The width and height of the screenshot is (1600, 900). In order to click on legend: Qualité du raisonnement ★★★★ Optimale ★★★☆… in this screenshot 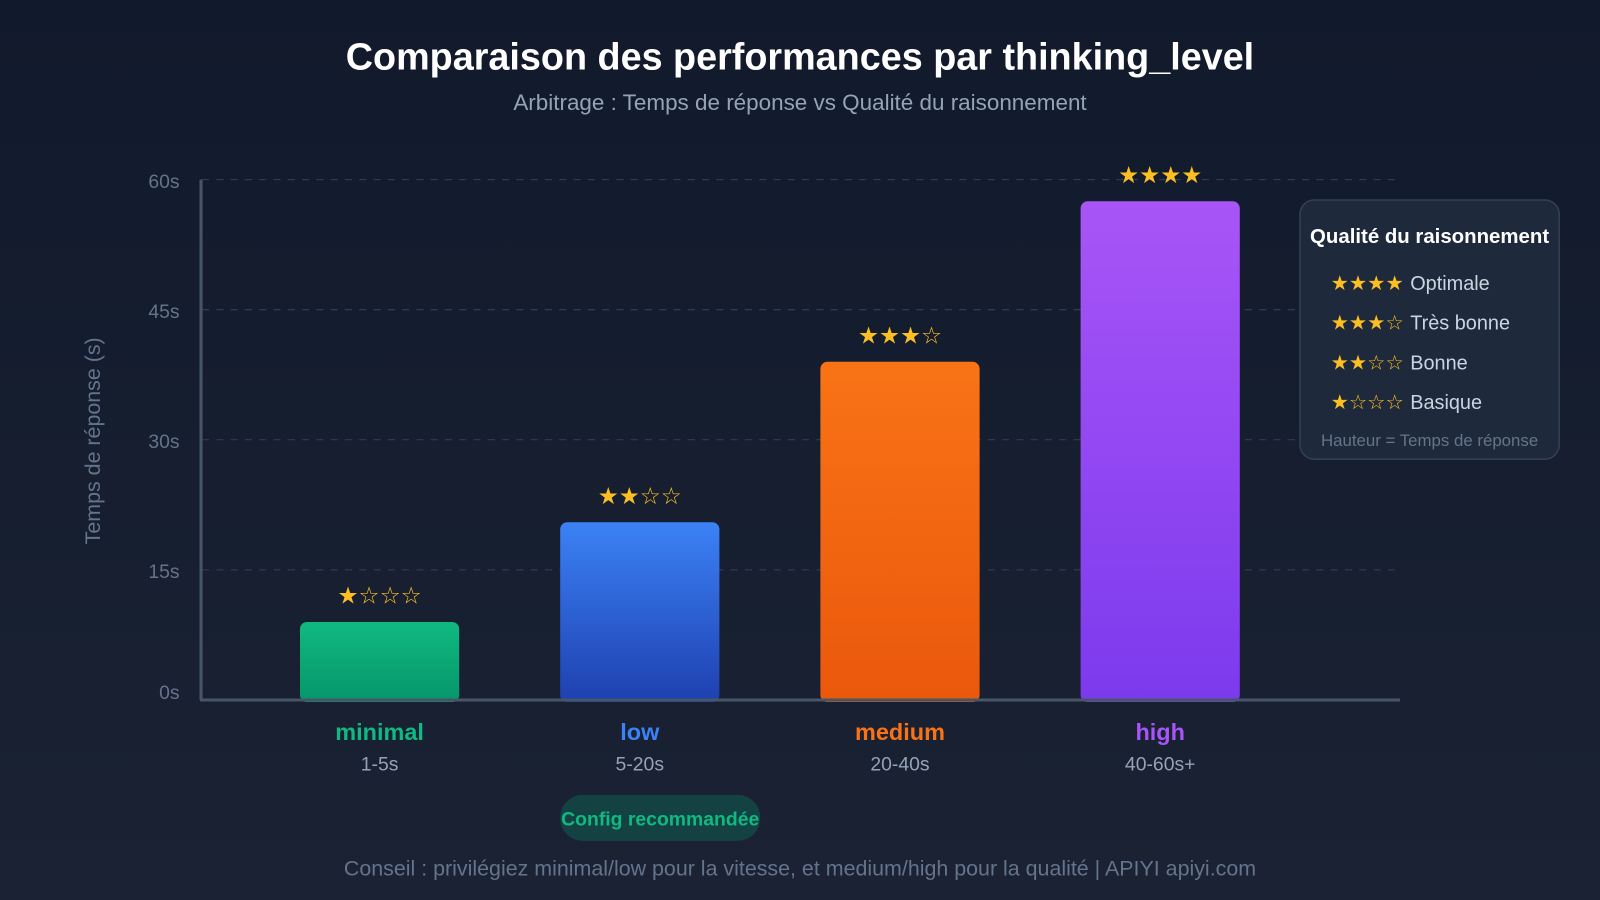, I will do `click(1429, 329)`.